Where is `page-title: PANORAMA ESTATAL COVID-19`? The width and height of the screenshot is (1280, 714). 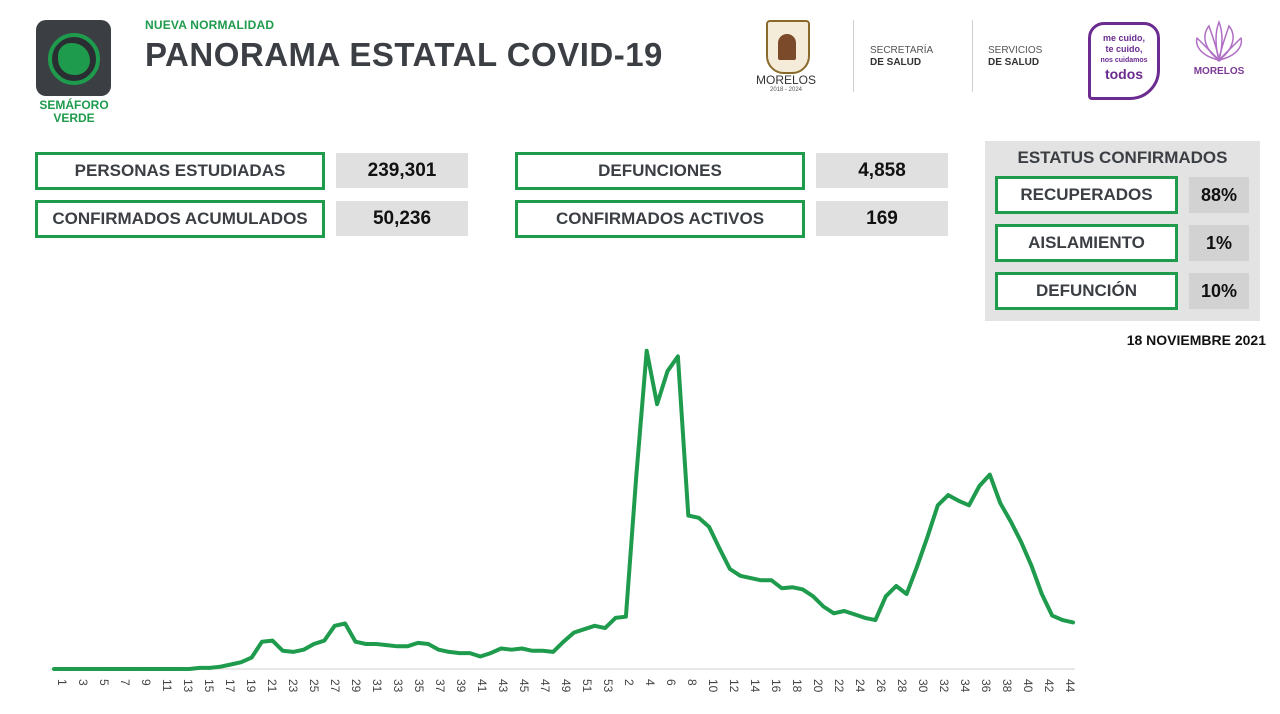
page-title: PANORAMA ESTATAL COVID-19 is located at coordinates (404, 54).